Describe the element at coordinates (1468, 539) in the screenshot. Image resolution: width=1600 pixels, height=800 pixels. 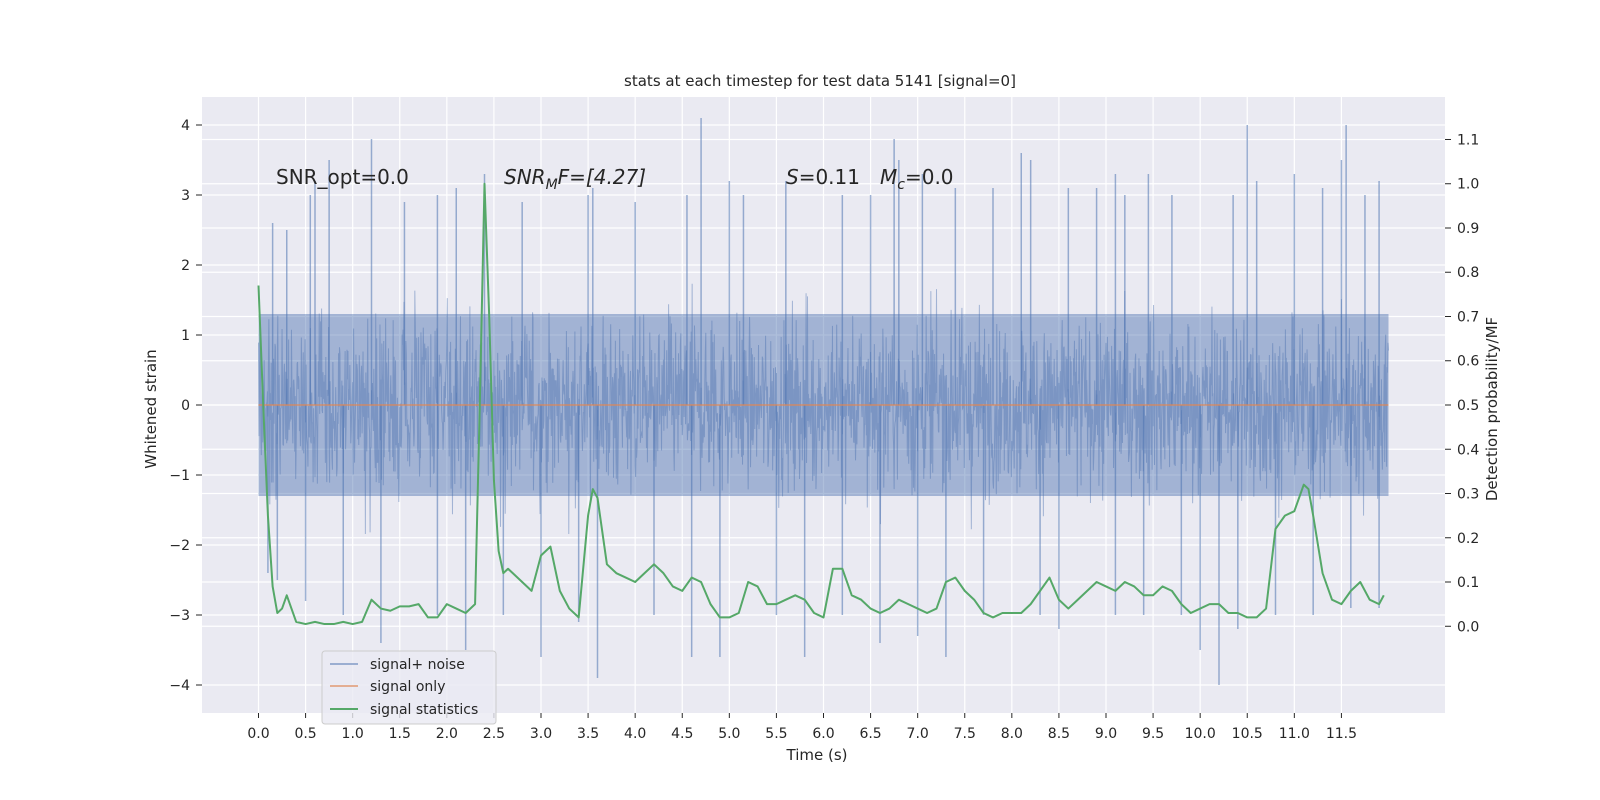
I see `y-right-tick-label-9: 0.2` at that location.